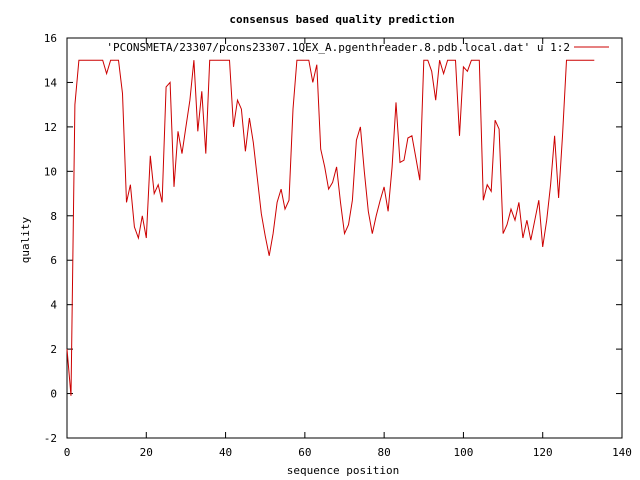 The width and height of the screenshot is (640, 480). I want to click on y-tick-label: 8, so click(53, 216).